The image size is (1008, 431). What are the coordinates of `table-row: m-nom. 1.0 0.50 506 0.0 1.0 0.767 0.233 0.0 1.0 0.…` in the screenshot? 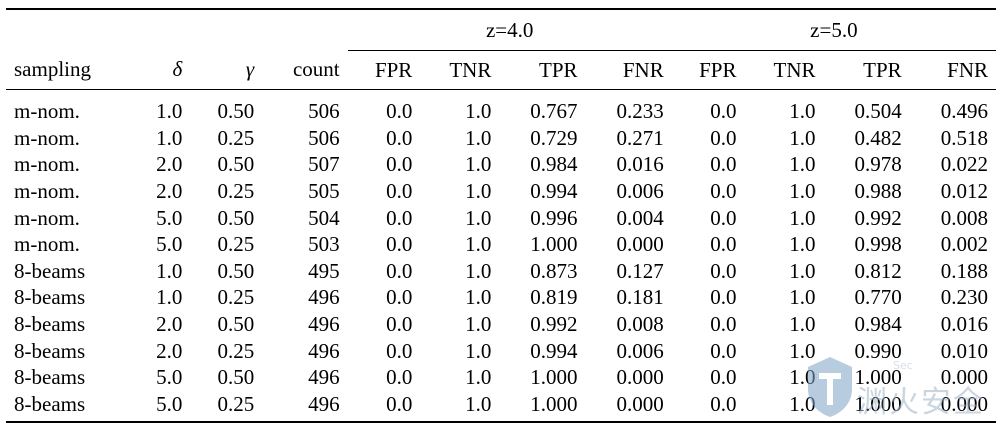 It's located at (501, 107).